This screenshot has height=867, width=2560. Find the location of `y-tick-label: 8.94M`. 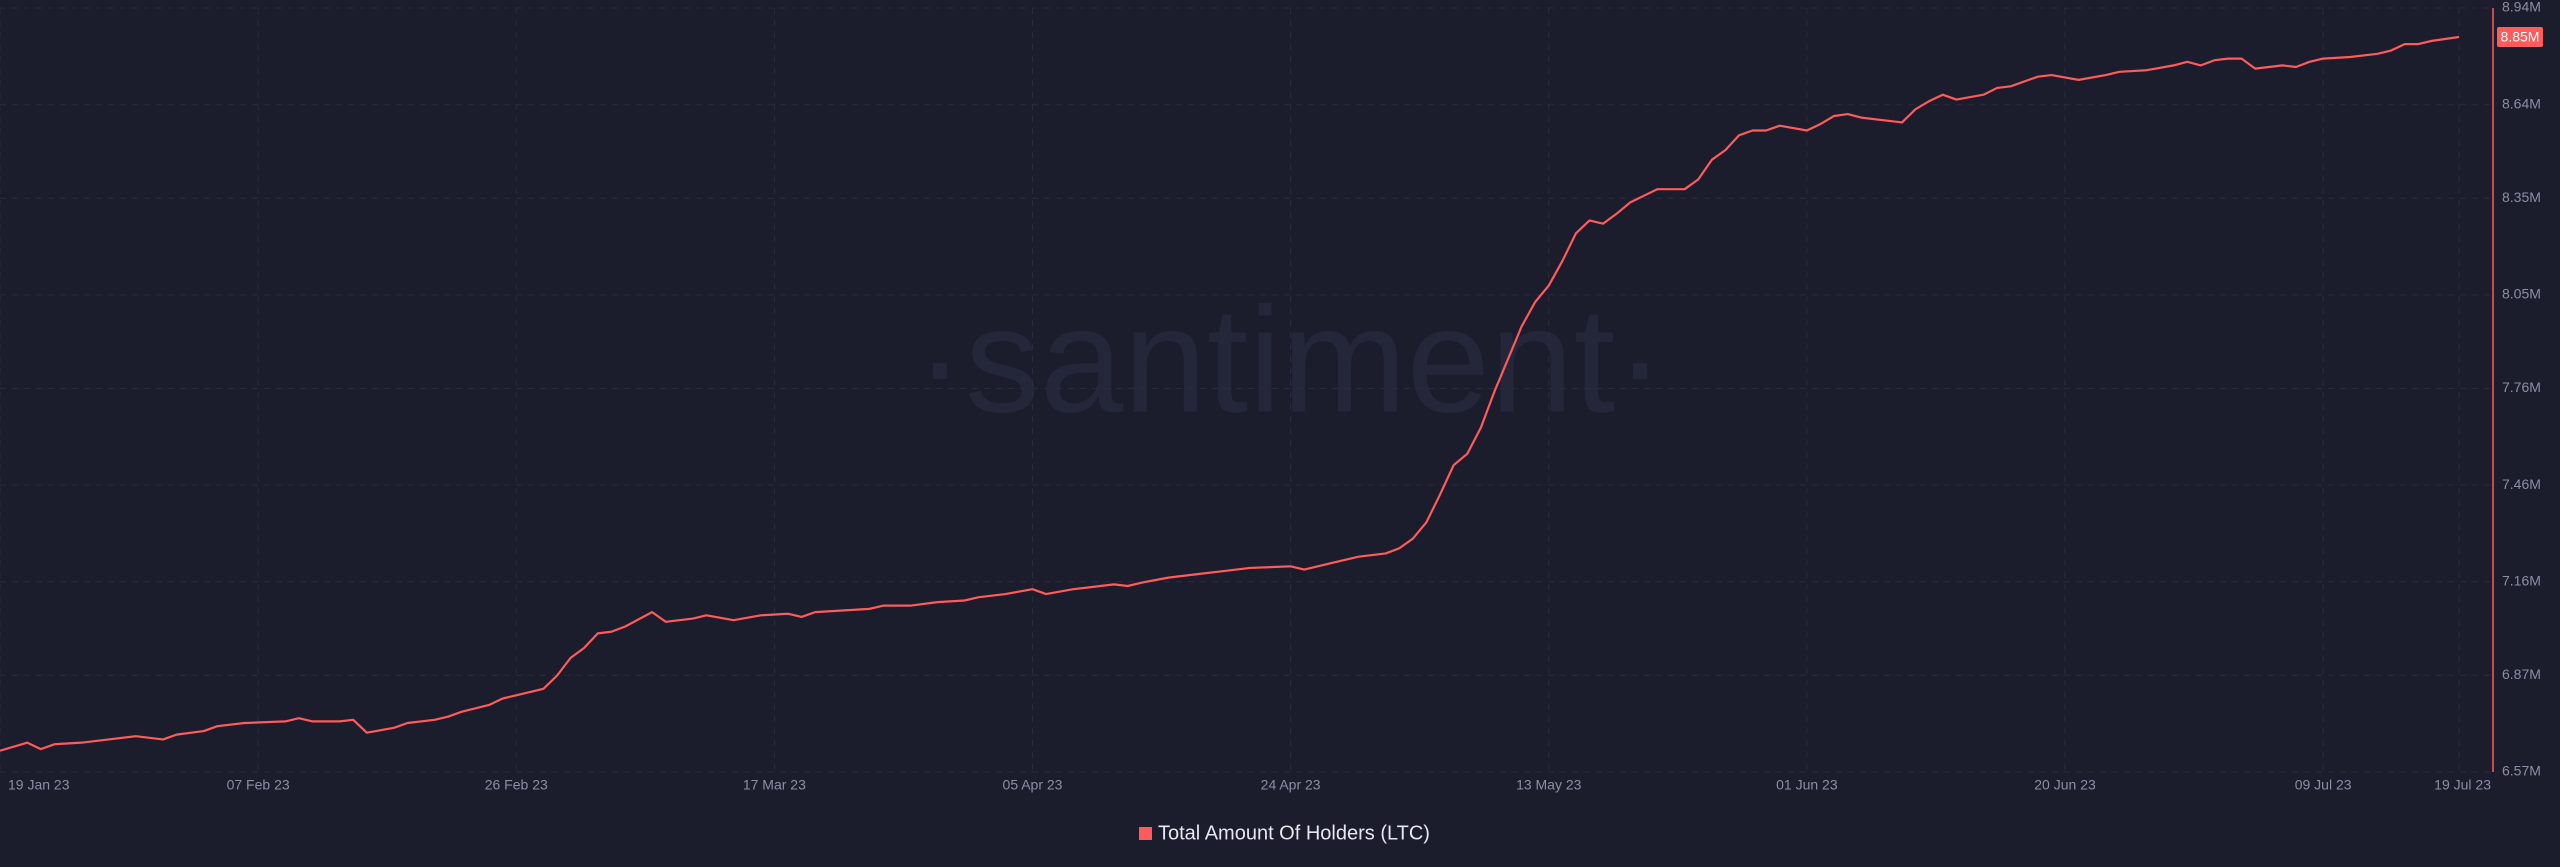

y-tick-label: 8.94M is located at coordinates (2521, 7).